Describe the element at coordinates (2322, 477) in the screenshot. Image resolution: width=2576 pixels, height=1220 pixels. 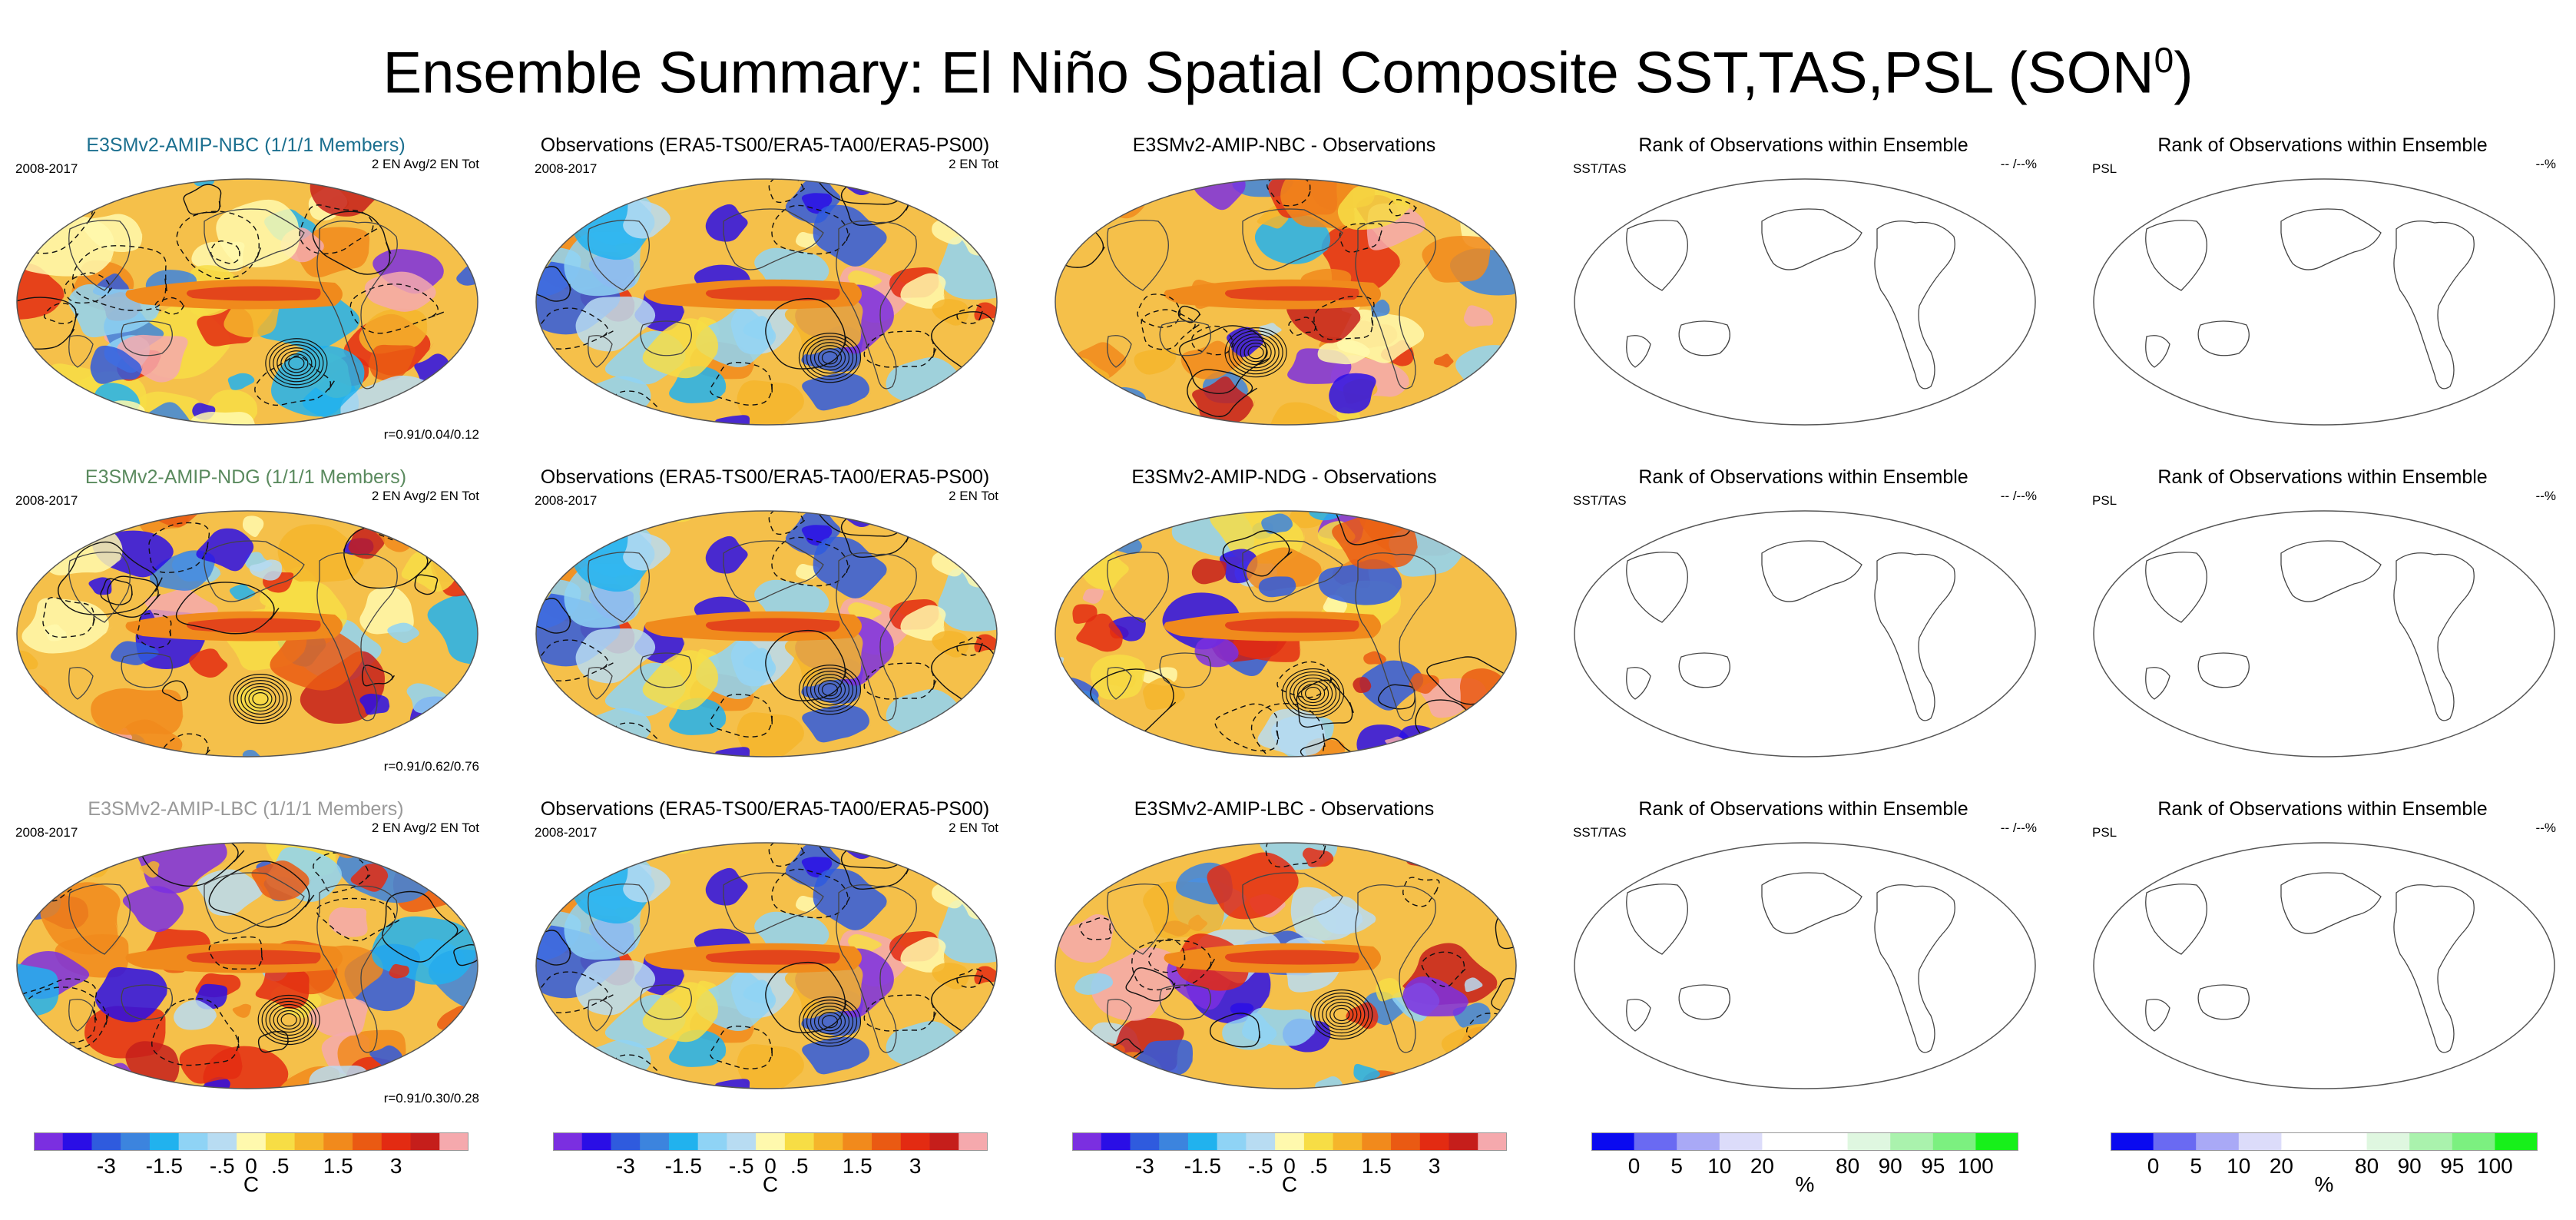
I see `panel-title: Rank of Observations within Ensemble` at that location.